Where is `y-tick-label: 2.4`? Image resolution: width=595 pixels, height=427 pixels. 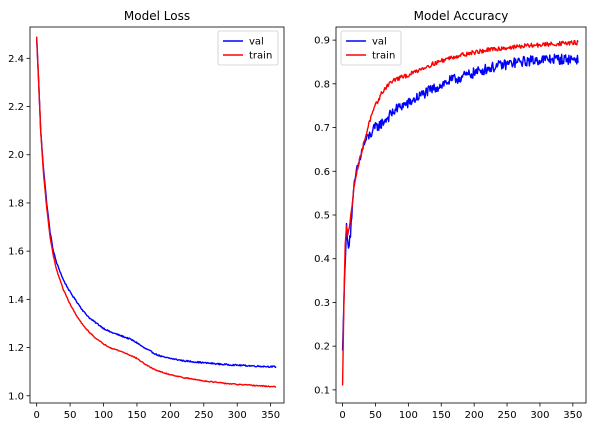 y-tick-label: 2.4 is located at coordinates (16, 59).